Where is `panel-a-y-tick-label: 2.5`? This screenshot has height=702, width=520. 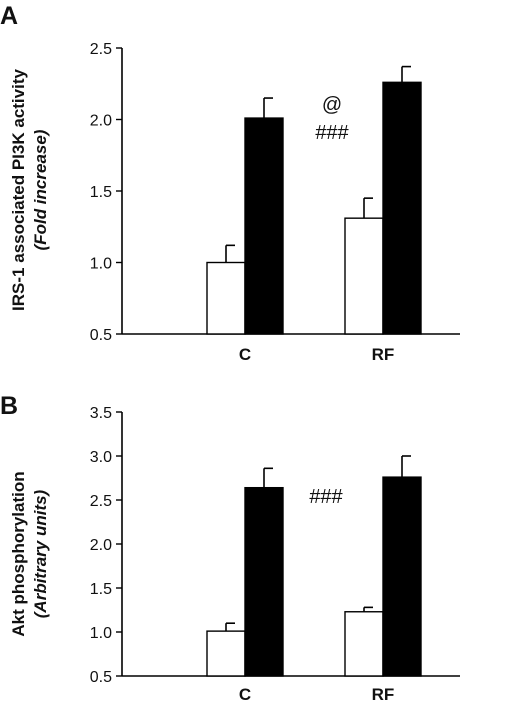
panel-a-y-tick-label: 2.5 is located at coordinates (101, 49).